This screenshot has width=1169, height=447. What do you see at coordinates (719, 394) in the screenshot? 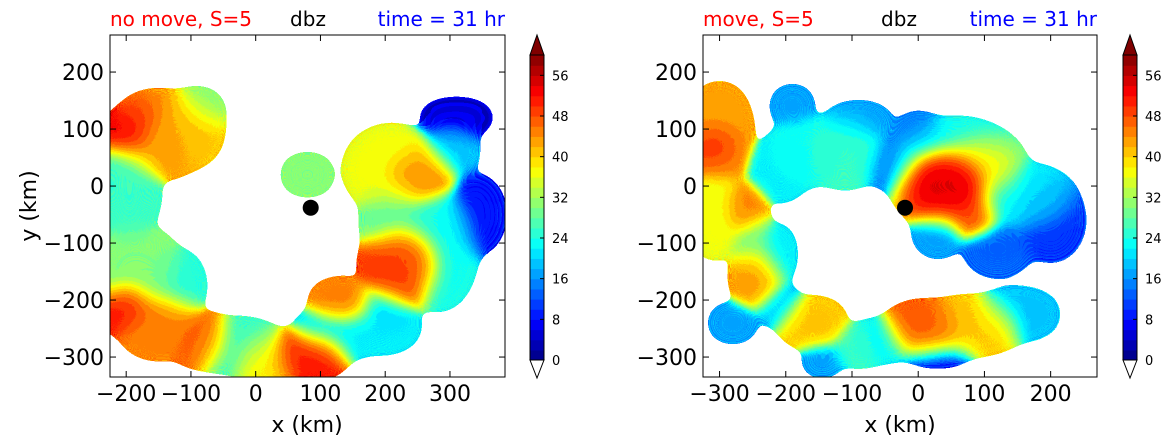
I see `x-tick-label: −300` at bounding box center [719, 394].